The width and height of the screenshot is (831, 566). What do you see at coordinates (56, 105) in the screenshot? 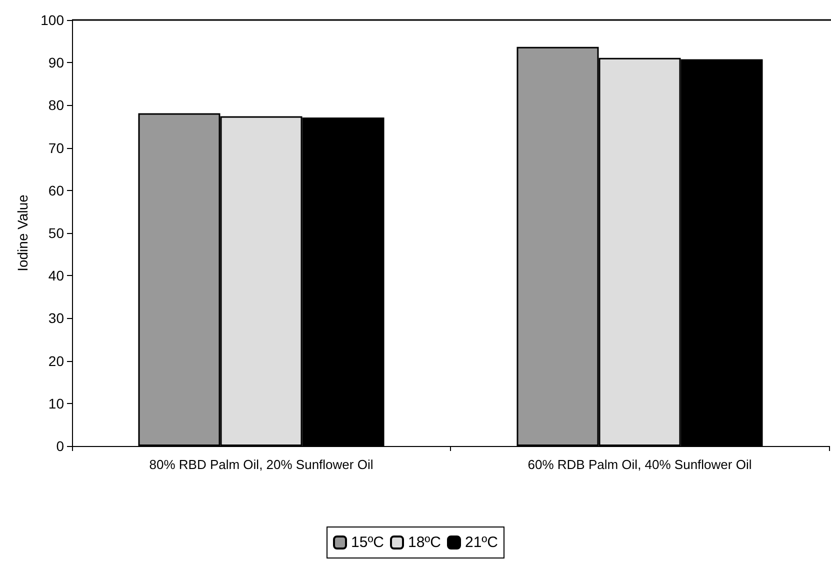
I see `y-tick-label: 80` at bounding box center [56, 105].